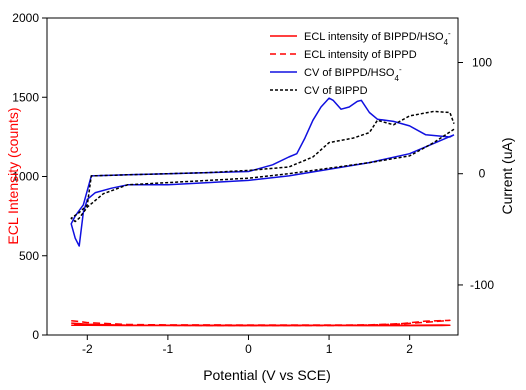 The image size is (526, 390). I want to click on y-axis-left-title: ECL Intensity (counts), so click(13, 175).